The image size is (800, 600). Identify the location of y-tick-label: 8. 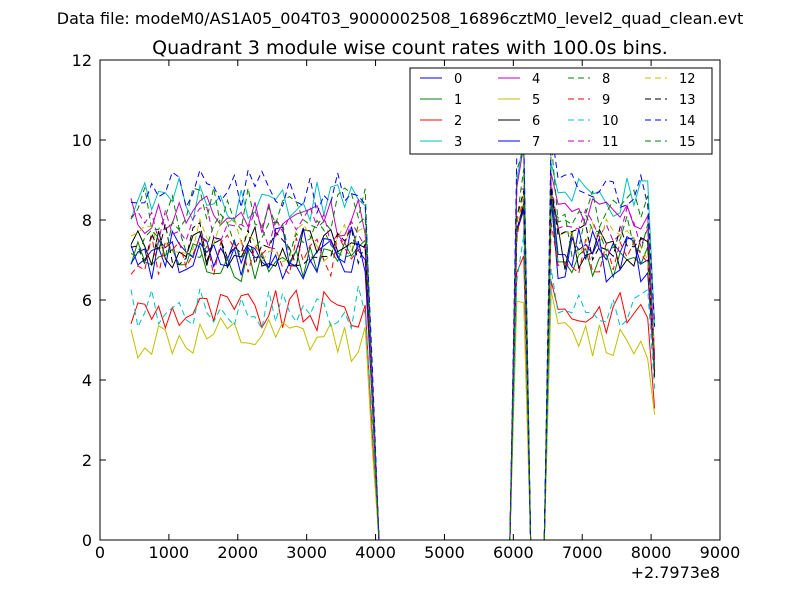
(87, 220).